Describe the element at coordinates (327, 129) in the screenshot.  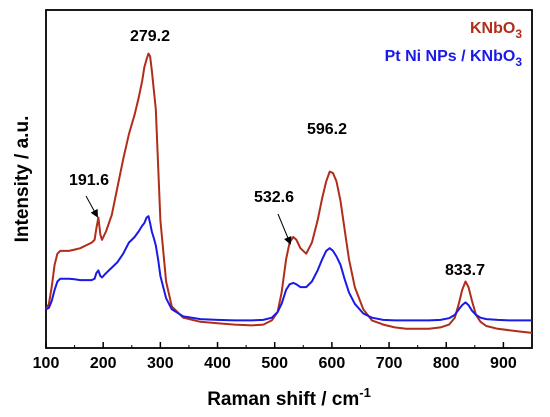
I see `peak-label-596: 596.2` at that location.